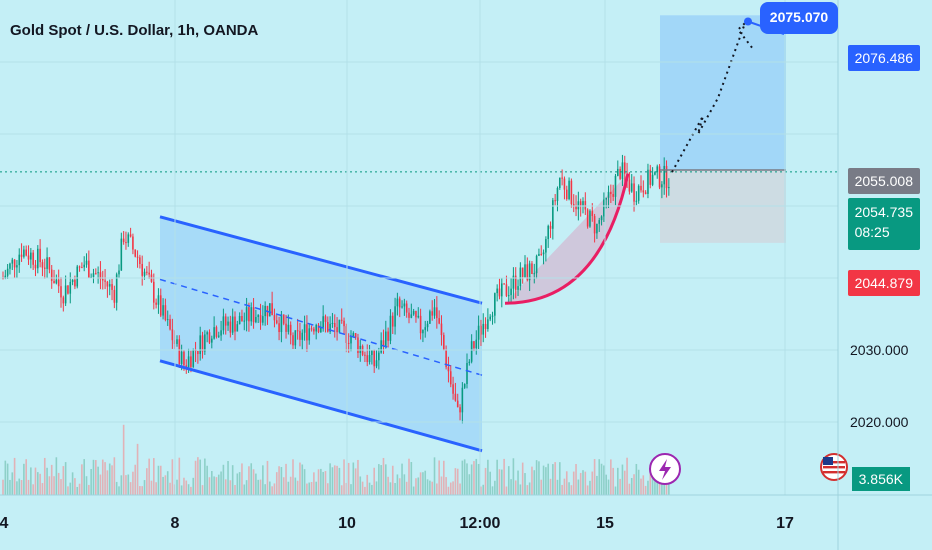 This screenshot has width=932, height=550. What do you see at coordinates (567, 239) in the screenshot?
I see `curve-line` at bounding box center [567, 239].